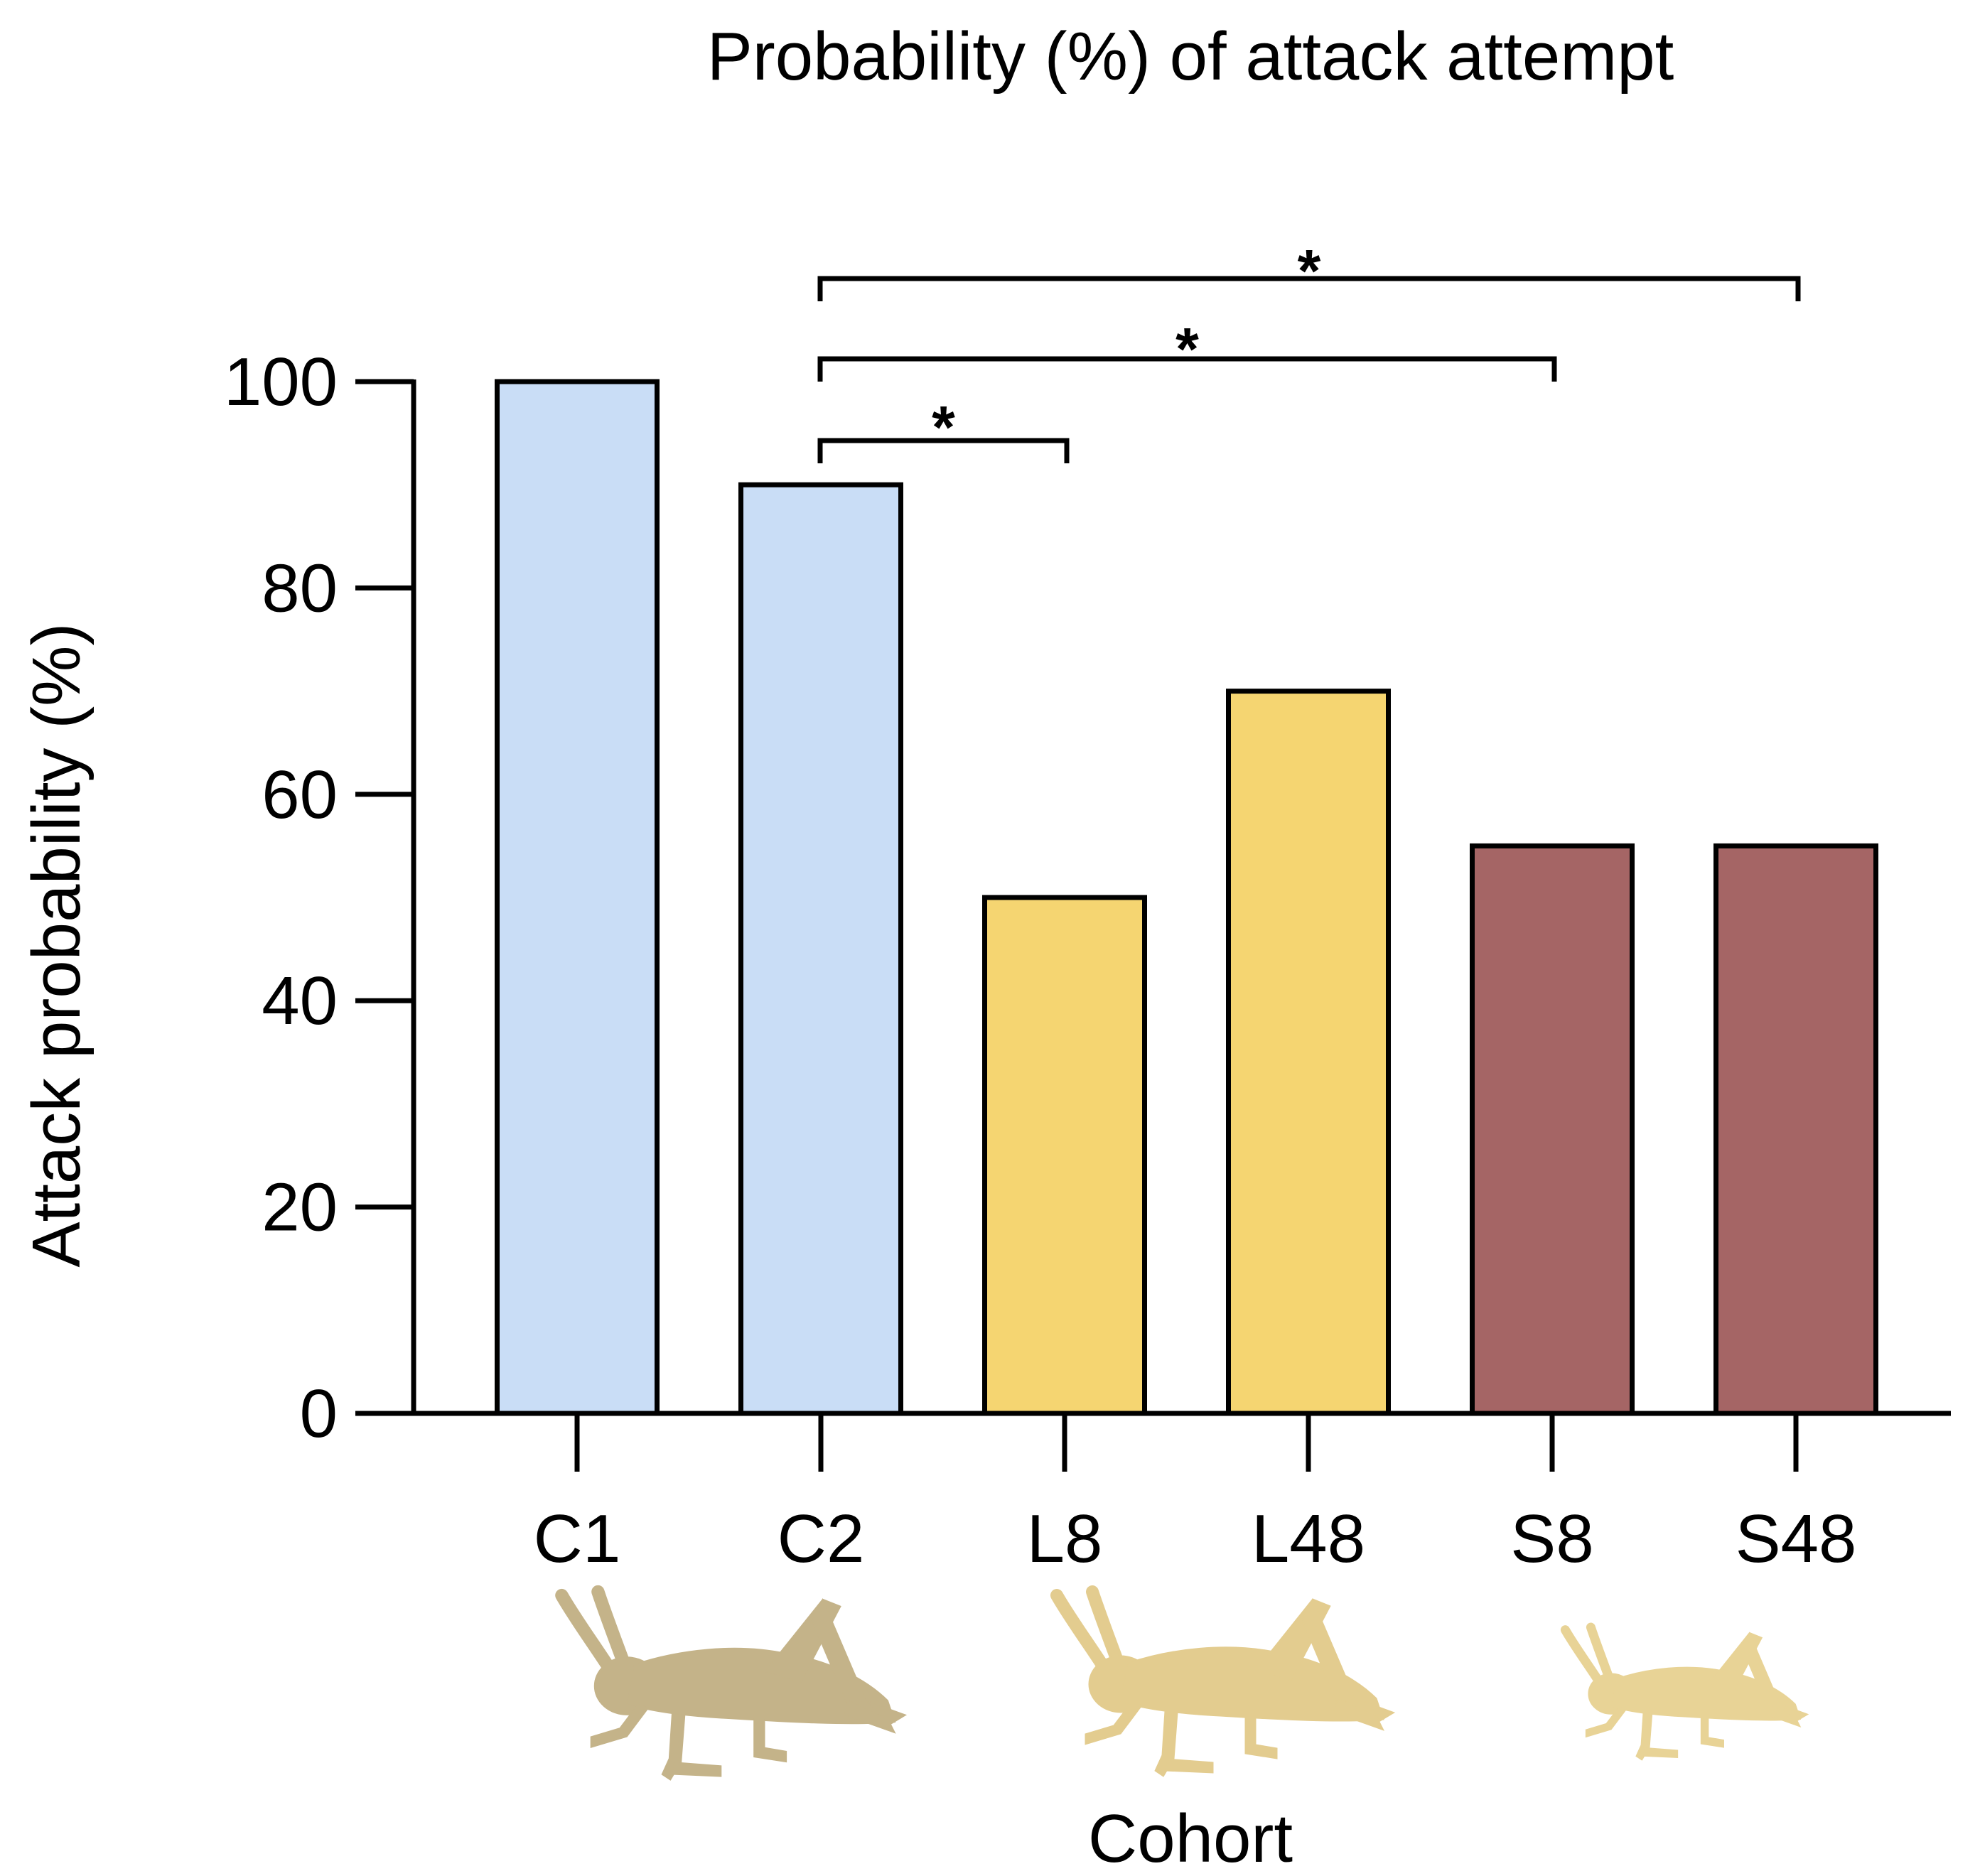  I want to click on x-axis-label: Cohort, so click(1190, 1836).